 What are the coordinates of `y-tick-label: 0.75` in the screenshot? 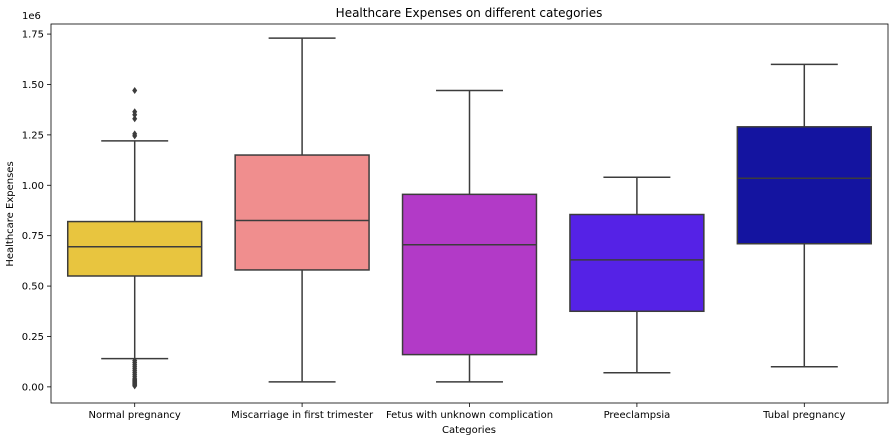 It's located at (33, 236).